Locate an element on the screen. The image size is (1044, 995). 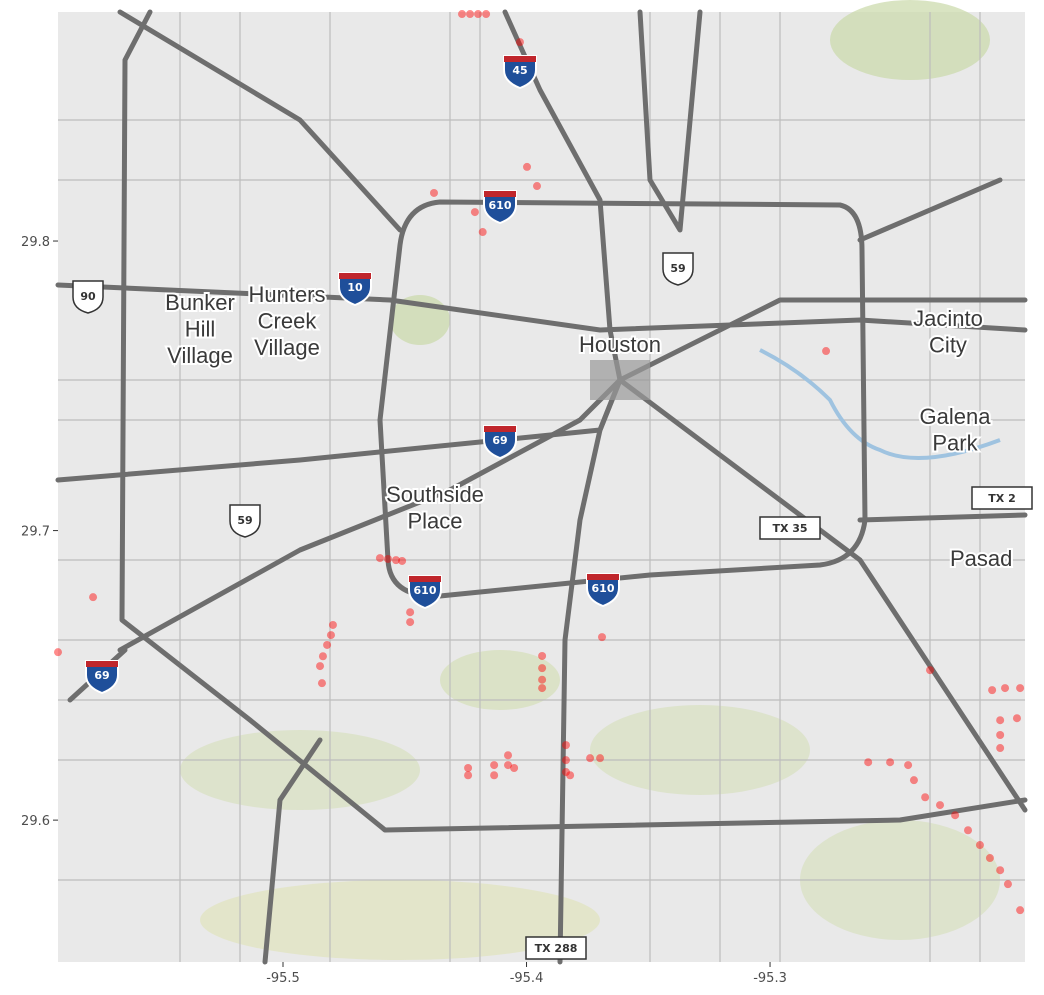
highway-shield: 45 is located at coordinates (520, 72).